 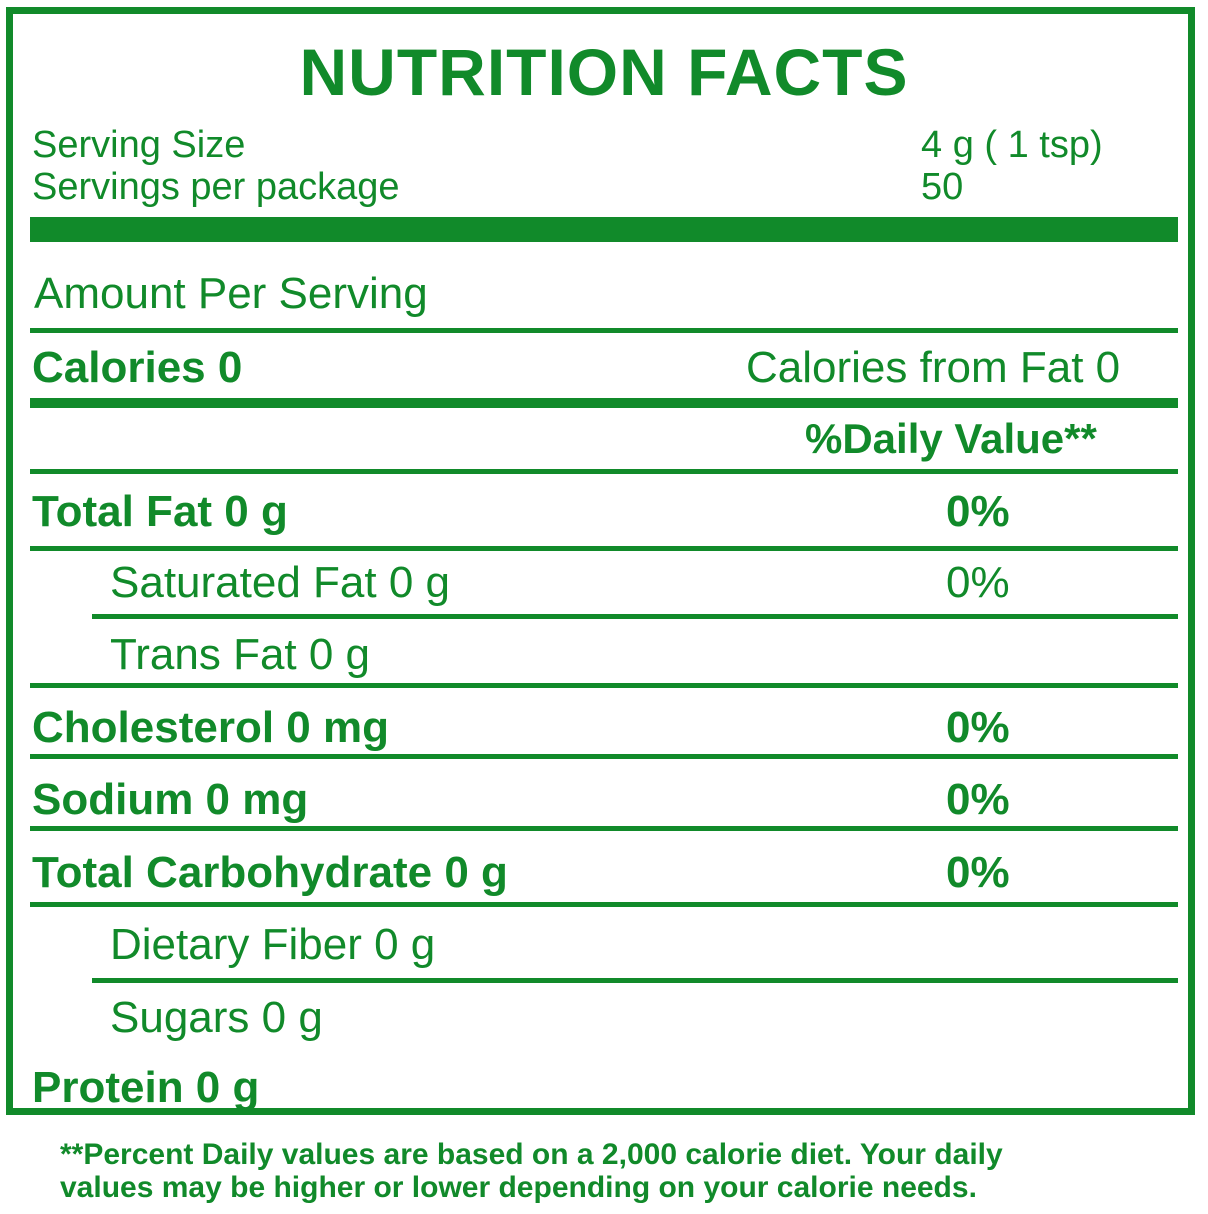 What do you see at coordinates (978, 799) in the screenshot?
I see `sodium-dv: 0%` at bounding box center [978, 799].